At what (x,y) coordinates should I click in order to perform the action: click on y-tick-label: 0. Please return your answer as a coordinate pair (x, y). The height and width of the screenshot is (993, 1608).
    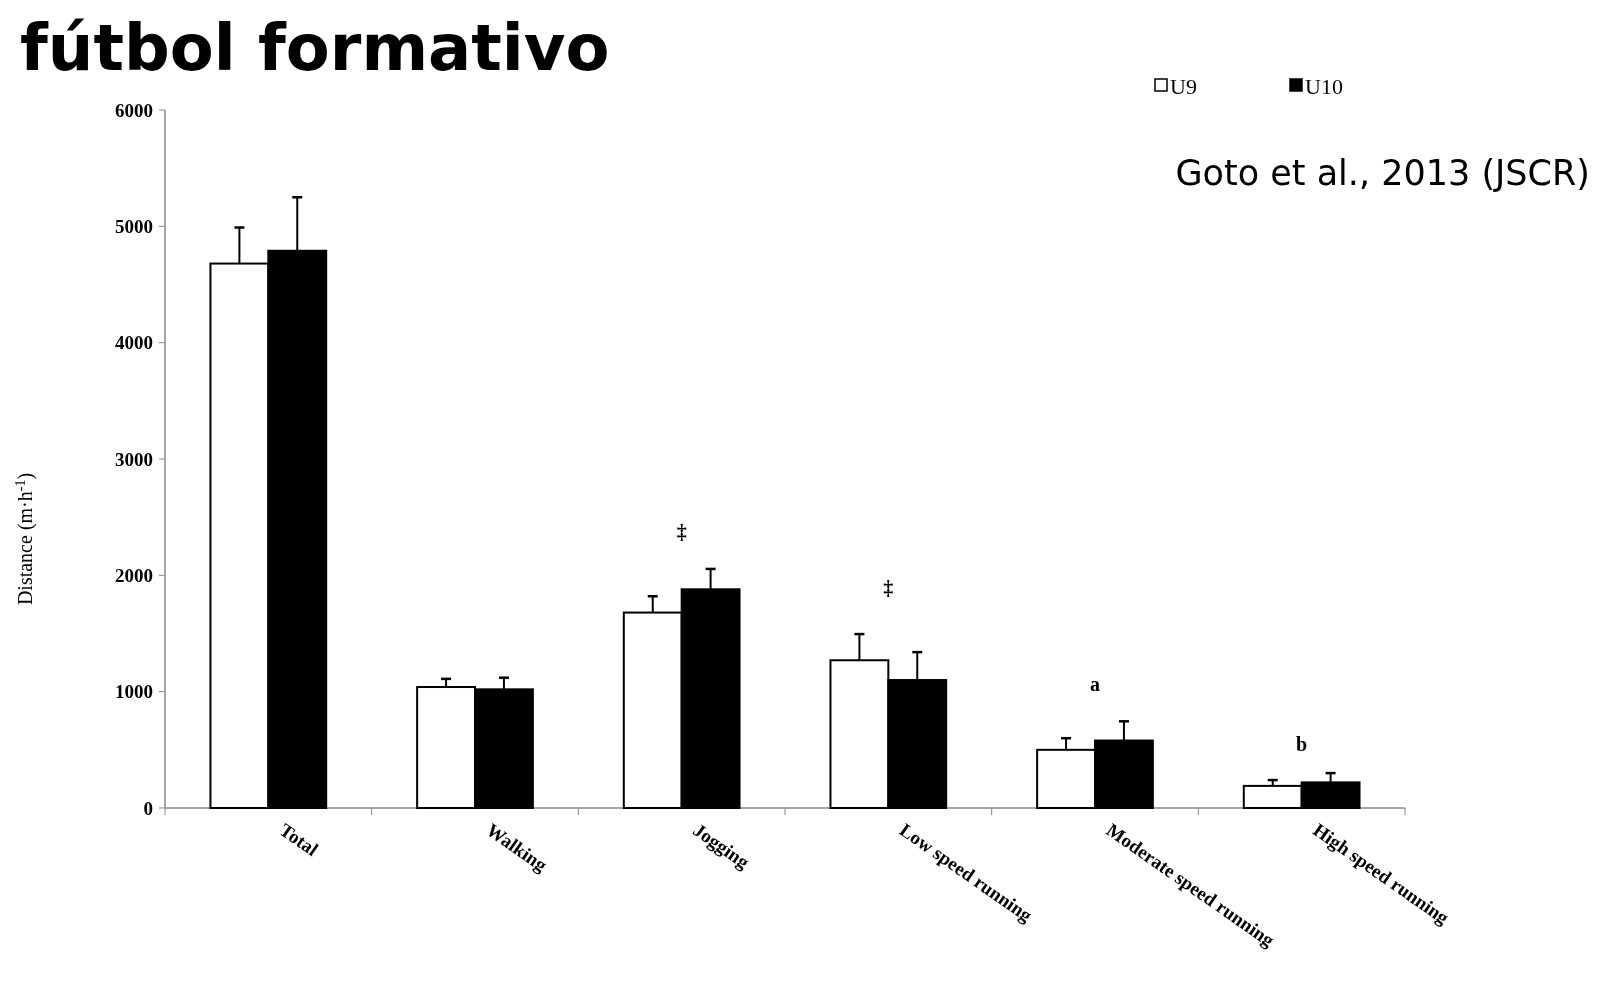
    Looking at the image, I should click on (148, 808).